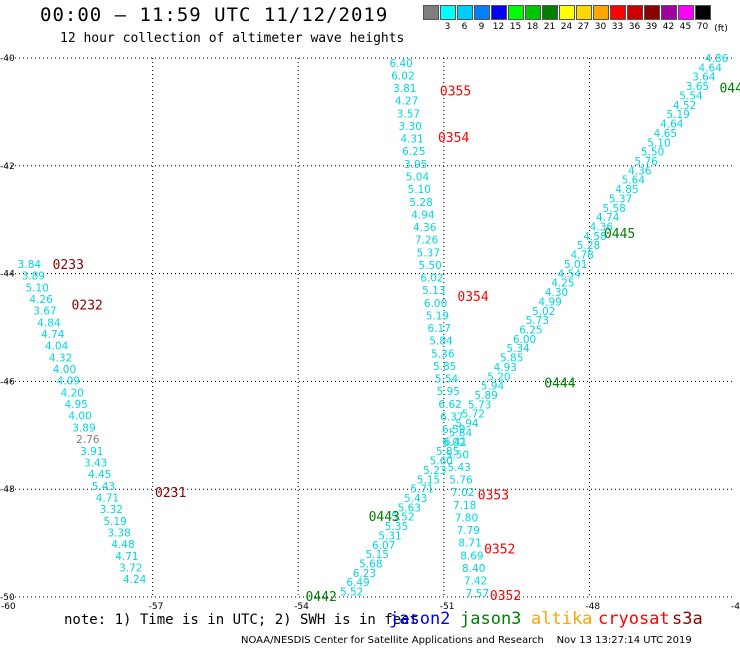  I want to click on pass-time-label: 0443, so click(384, 517).